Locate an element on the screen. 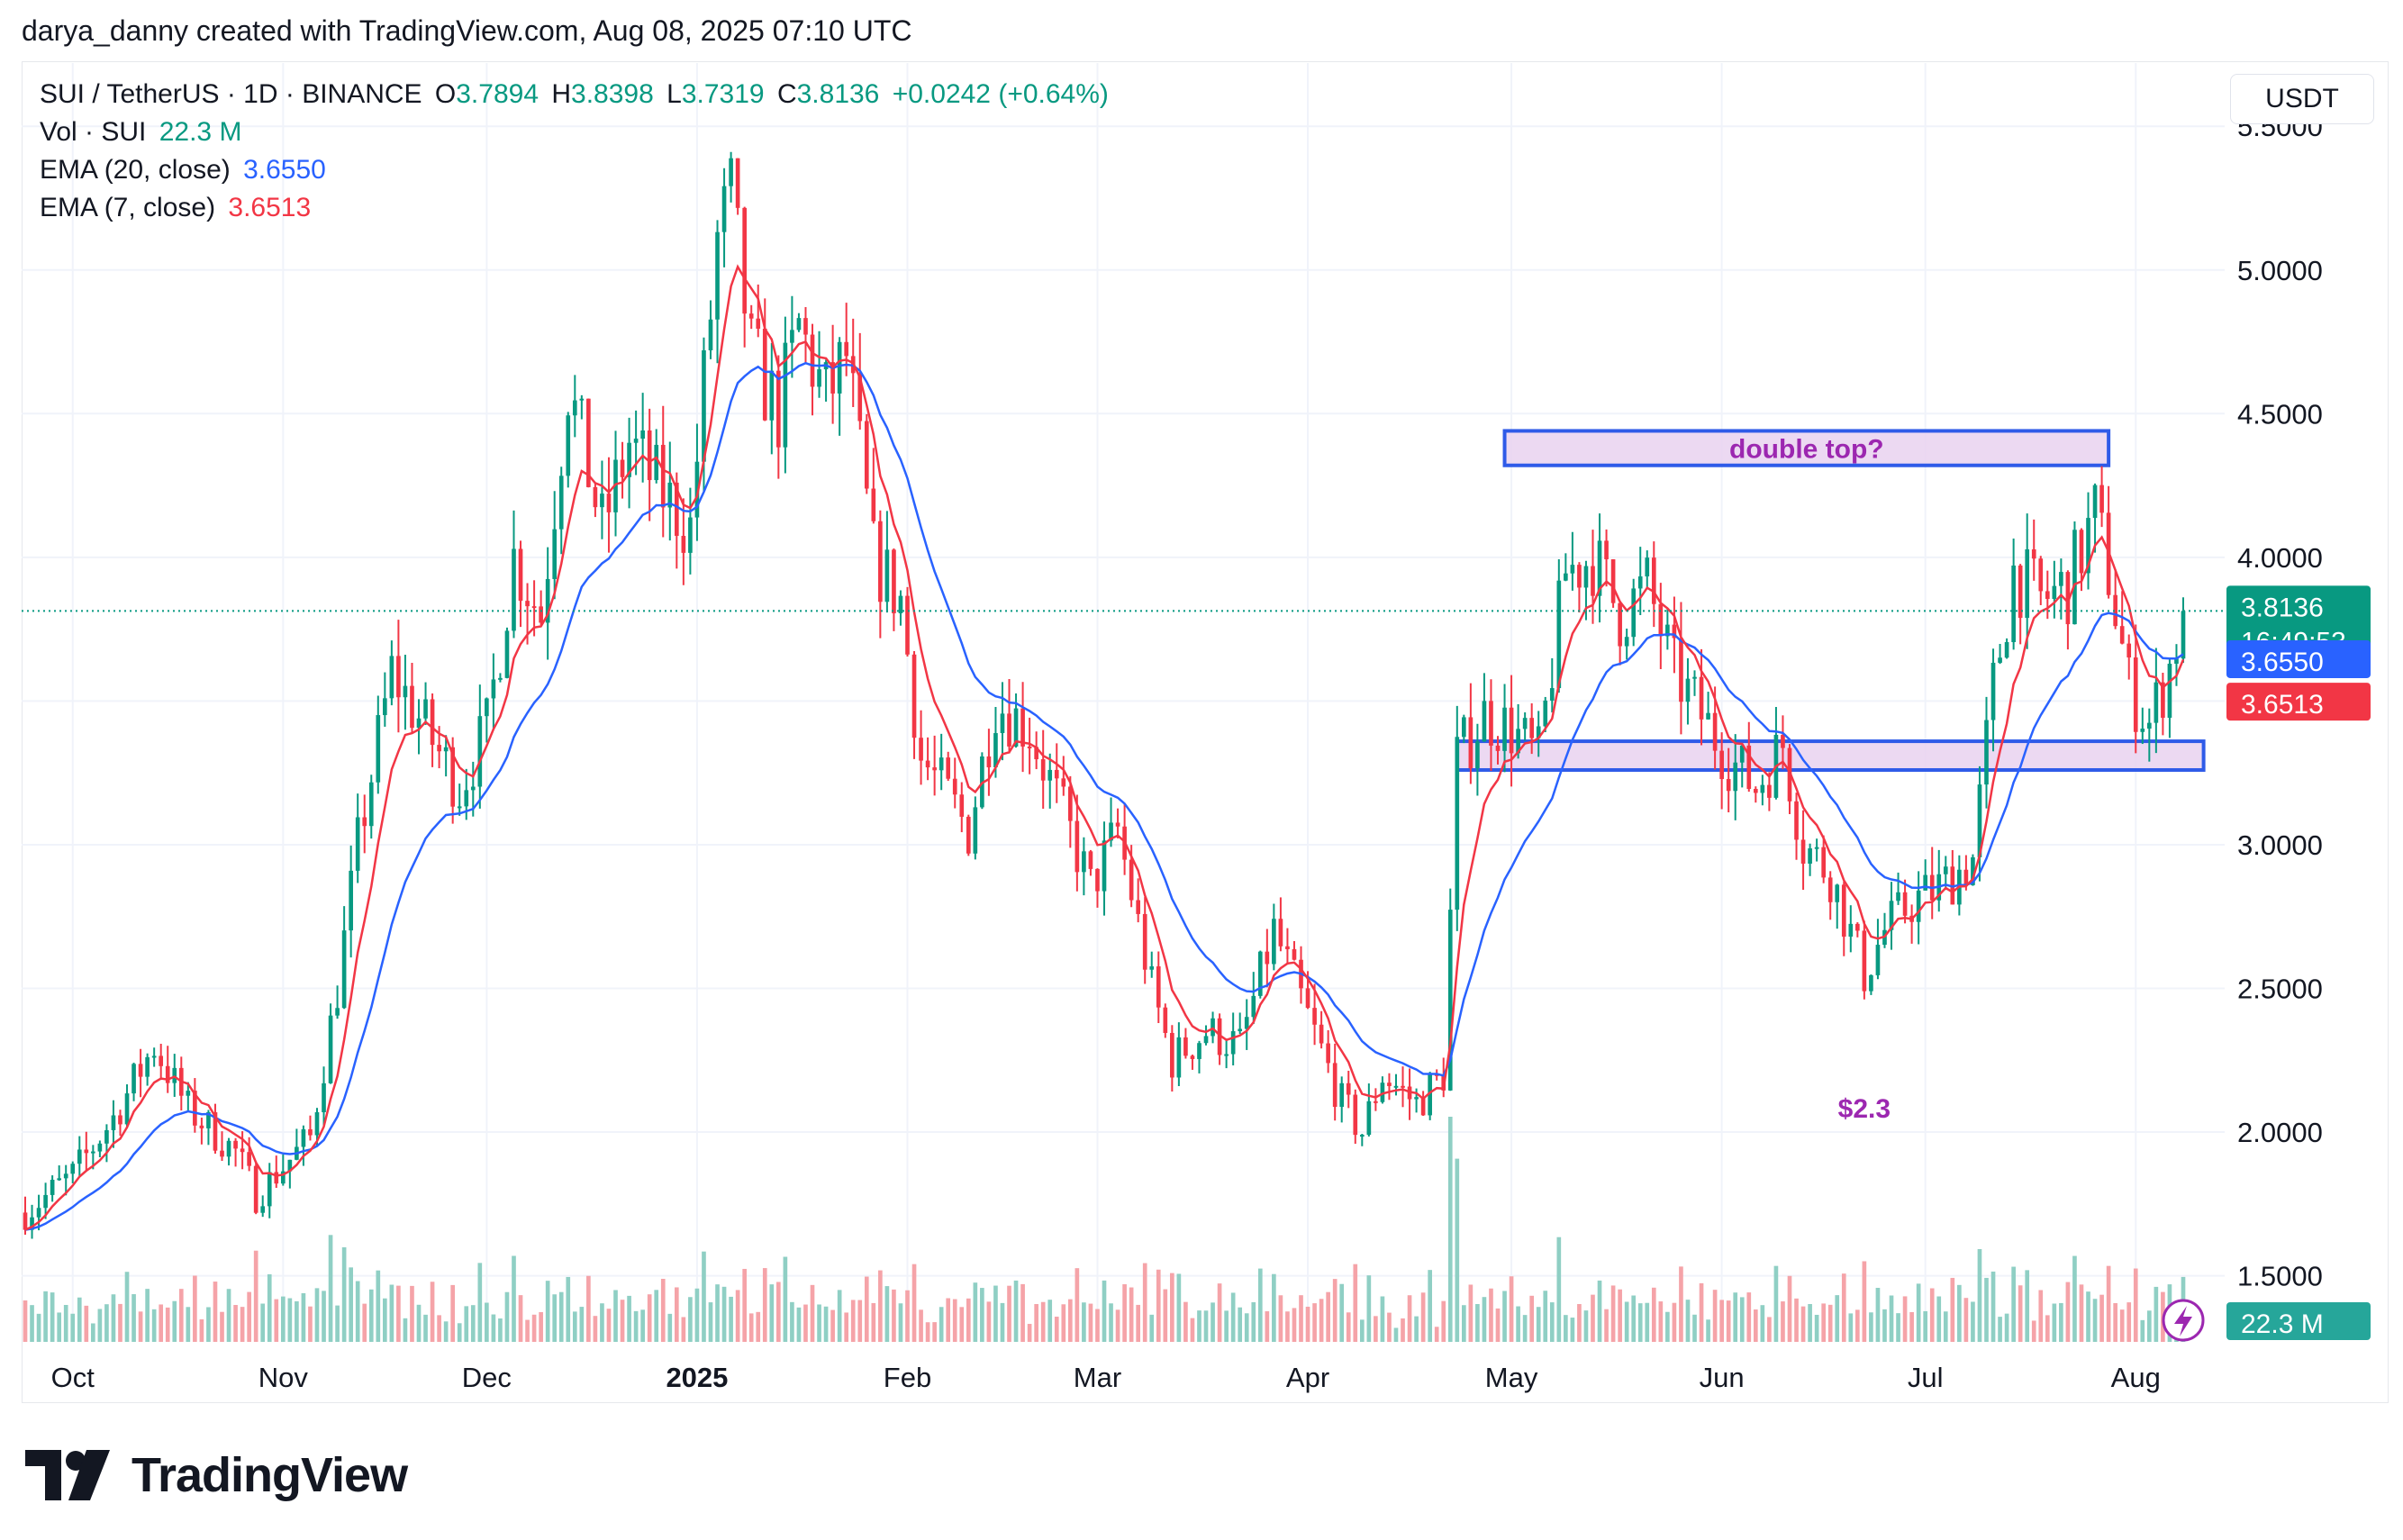 The height and width of the screenshot is (1540, 2403). legend-volume-row: Vol · SUI 22.3 M is located at coordinates (143, 132).